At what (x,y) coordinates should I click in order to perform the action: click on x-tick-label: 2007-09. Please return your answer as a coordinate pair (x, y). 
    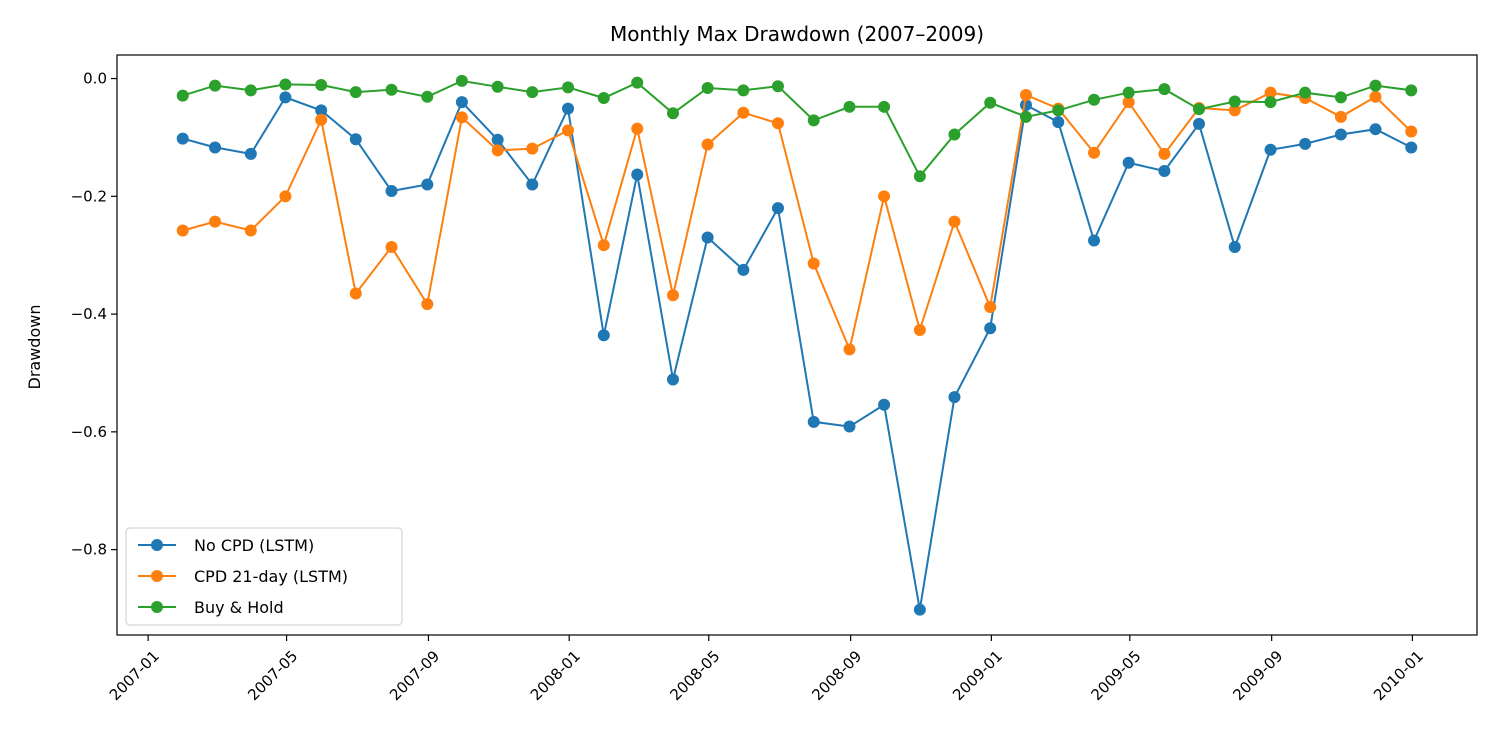
    Looking at the image, I should click on (414, 675).